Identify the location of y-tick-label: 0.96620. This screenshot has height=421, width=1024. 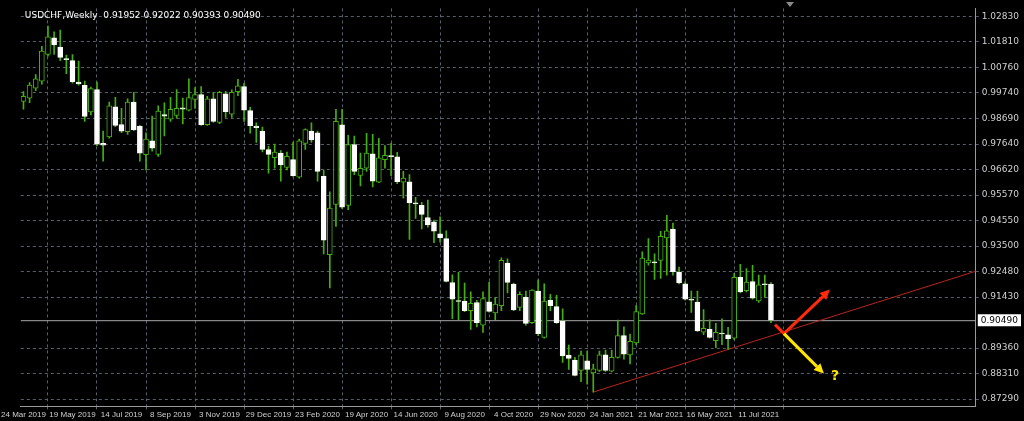
(1000, 168).